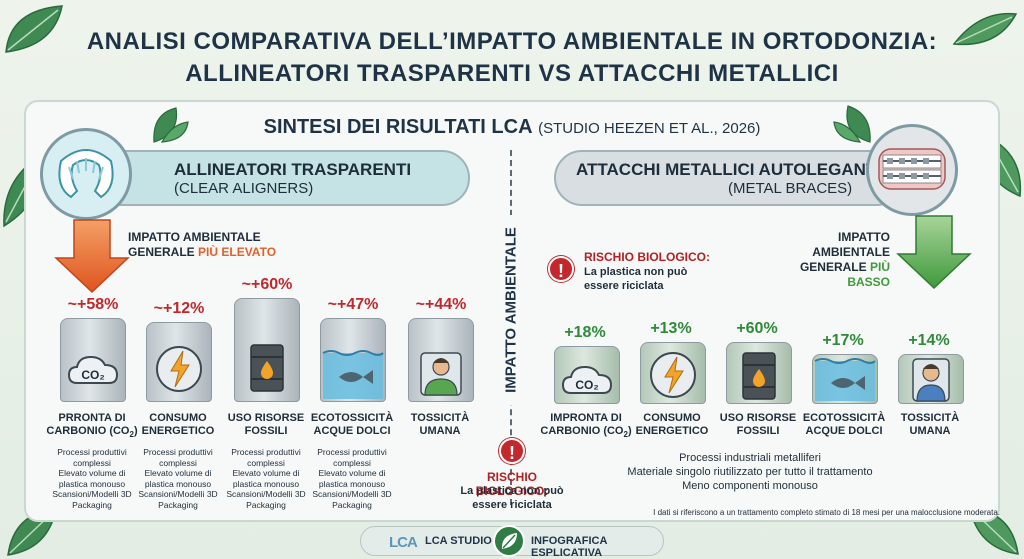  I want to click on left-bar-ecotox, so click(353, 360).